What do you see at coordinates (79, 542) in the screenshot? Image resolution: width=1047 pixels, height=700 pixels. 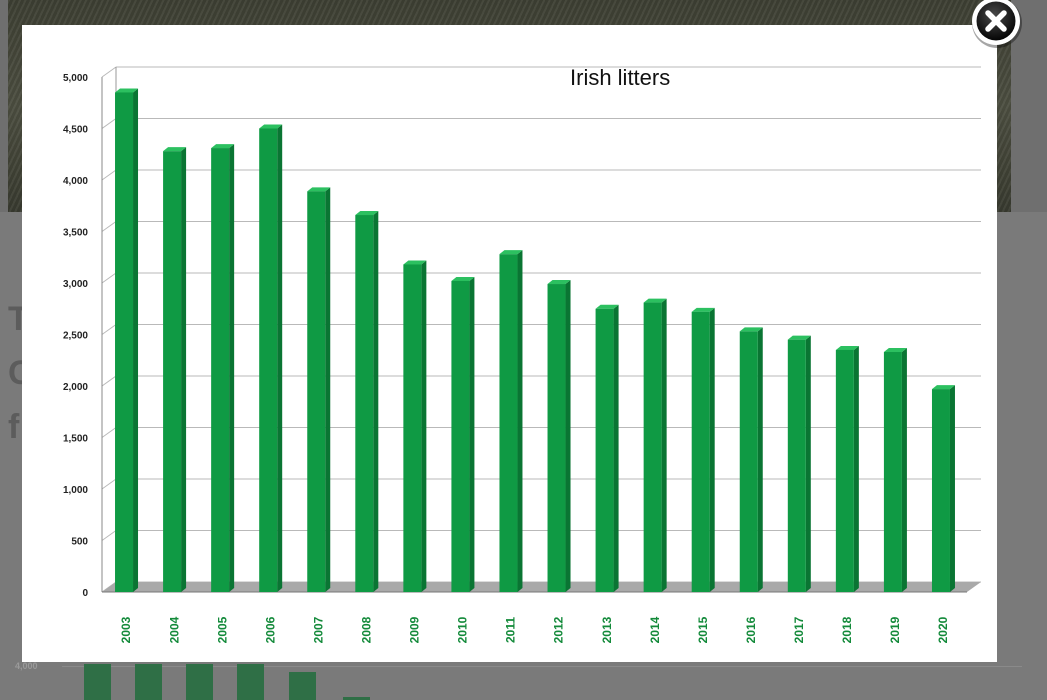 I see `y-tick-label: 500` at bounding box center [79, 542].